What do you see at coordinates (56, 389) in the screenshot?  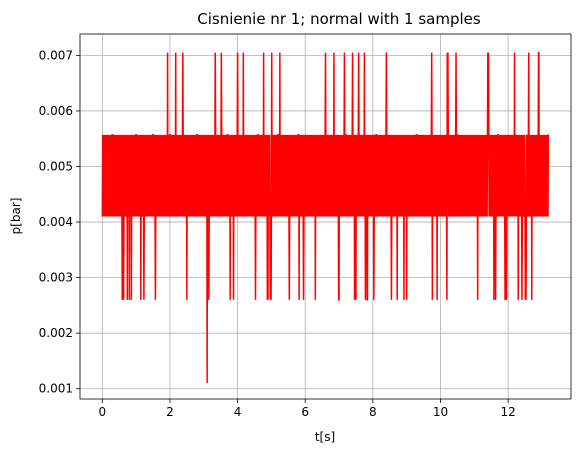 I see `y-tick-label: 0.001` at bounding box center [56, 389].